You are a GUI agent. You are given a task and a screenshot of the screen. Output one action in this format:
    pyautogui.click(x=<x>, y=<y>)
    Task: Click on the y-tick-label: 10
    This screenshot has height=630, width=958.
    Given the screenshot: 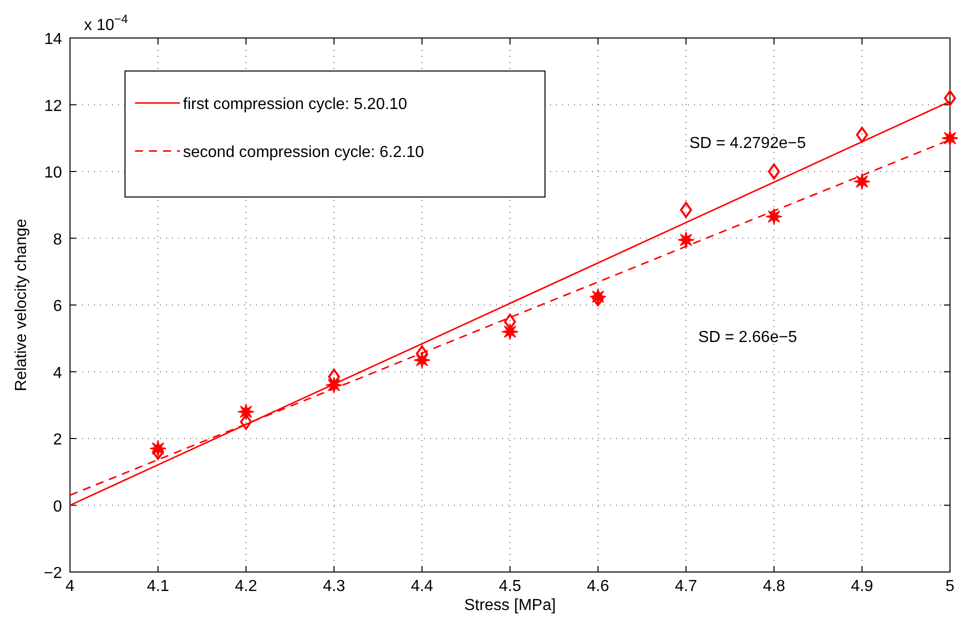 What is the action you would take?
    pyautogui.click(x=53, y=173)
    